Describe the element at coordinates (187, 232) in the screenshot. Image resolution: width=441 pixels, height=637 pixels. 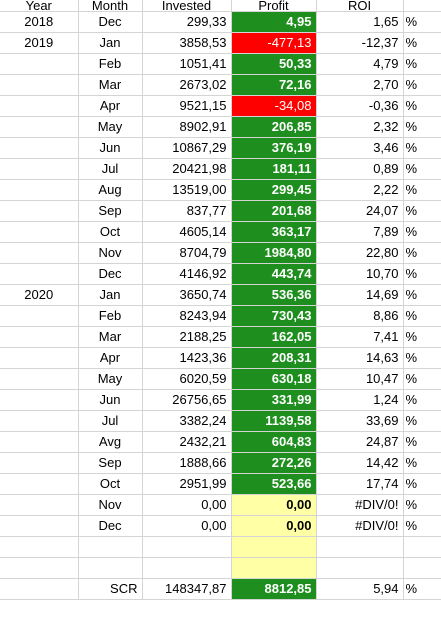
I see `cell-invested: 4605,14` at that location.